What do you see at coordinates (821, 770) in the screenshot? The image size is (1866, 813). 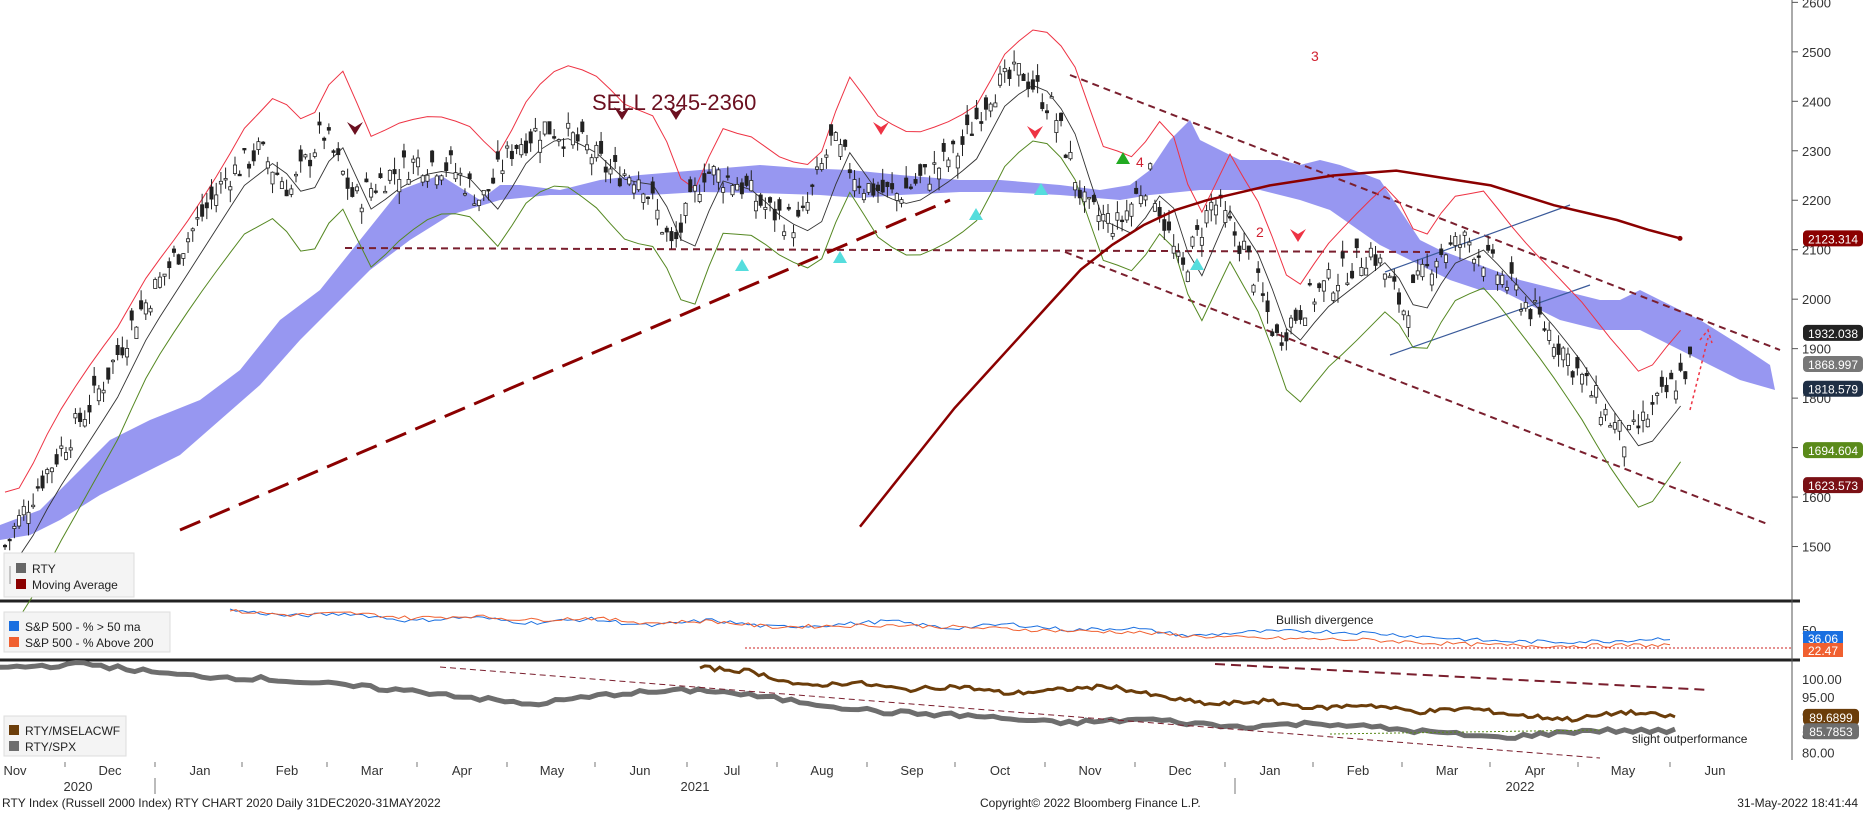 I see `x-tick-label: Aug` at bounding box center [821, 770].